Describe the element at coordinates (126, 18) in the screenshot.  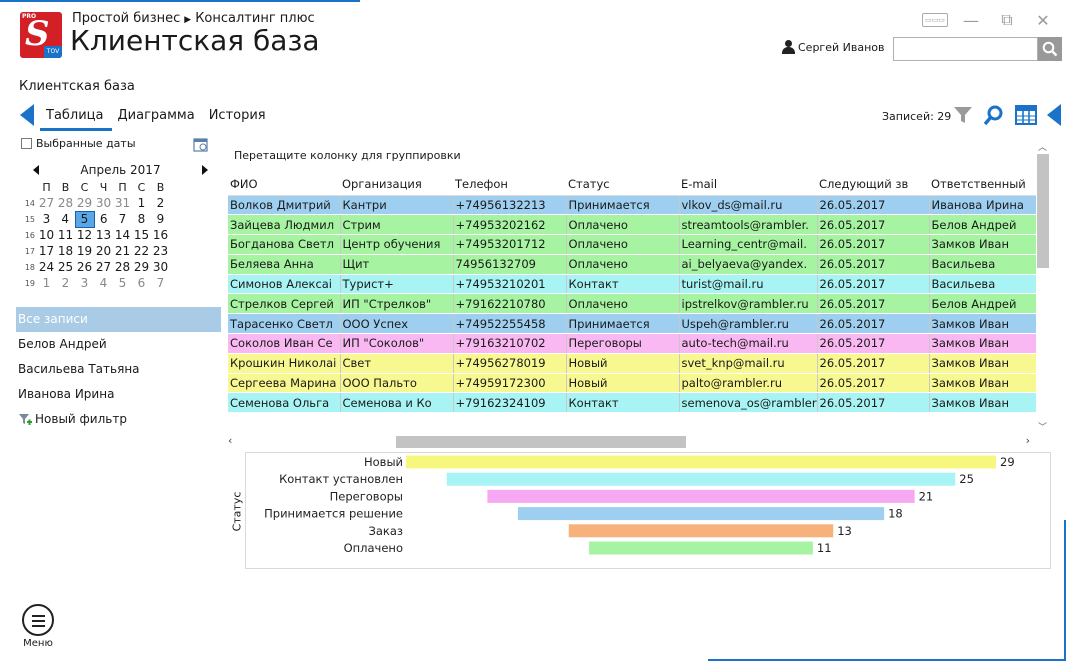
I see `breadcrumb-item: Простой бизнес` at that location.